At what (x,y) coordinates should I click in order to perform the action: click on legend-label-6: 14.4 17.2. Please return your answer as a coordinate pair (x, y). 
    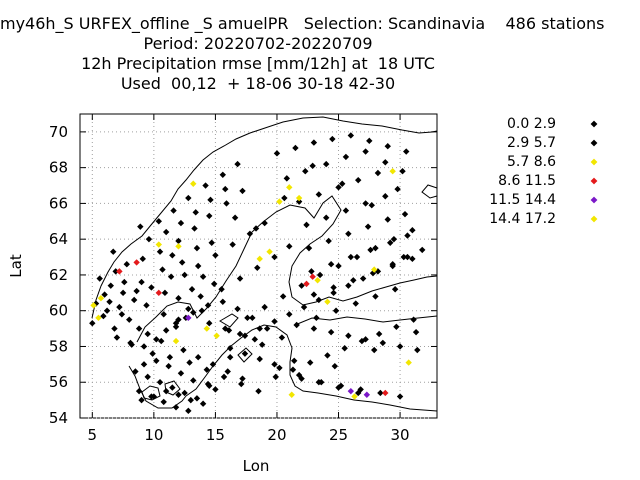
    Looking at the image, I should click on (522, 219).